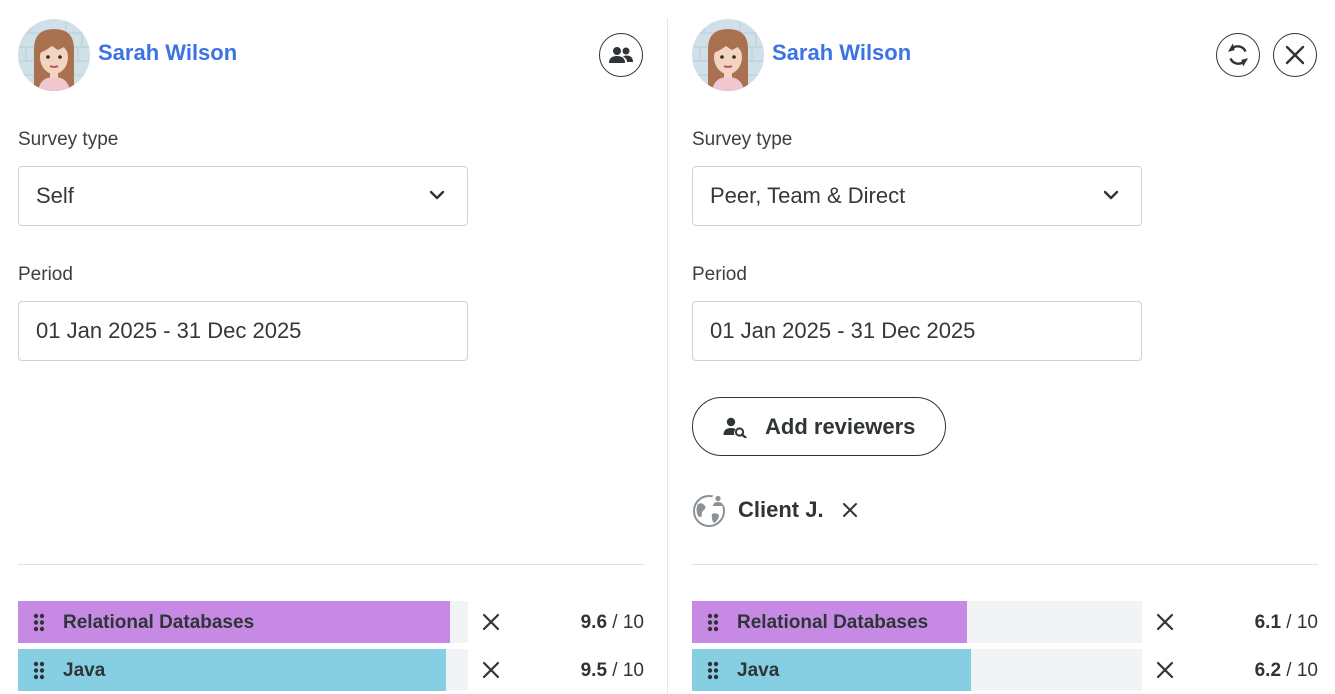 The image size is (1335, 694). I want to click on skill-score-value: 9.6, so click(594, 622).